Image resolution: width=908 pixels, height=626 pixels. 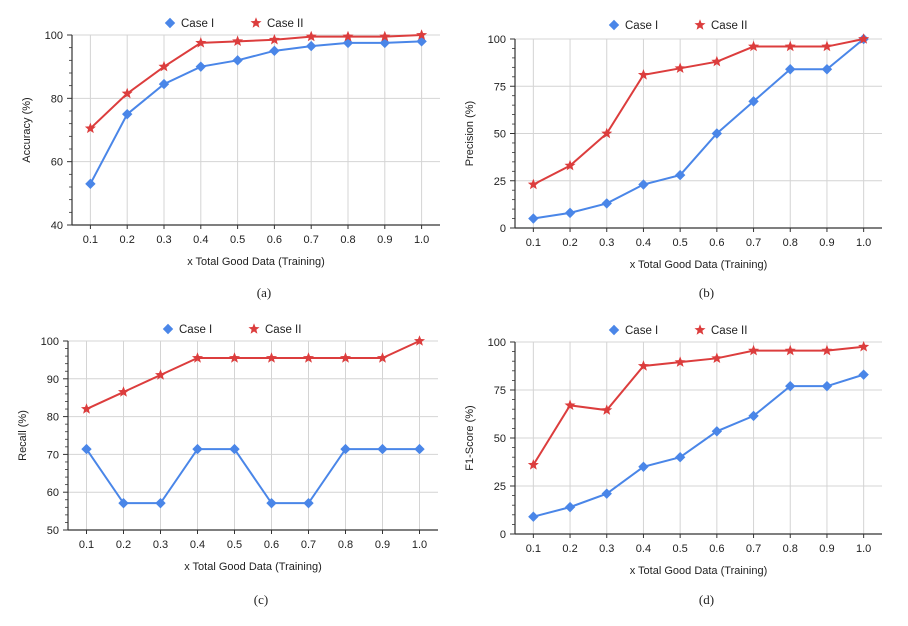 I want to click on plot-area, so click(x=253, y=435).